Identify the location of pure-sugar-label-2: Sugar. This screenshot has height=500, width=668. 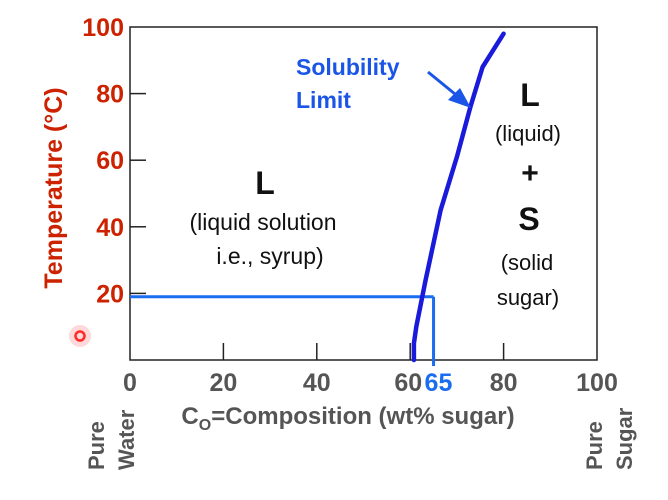
(624, 438).